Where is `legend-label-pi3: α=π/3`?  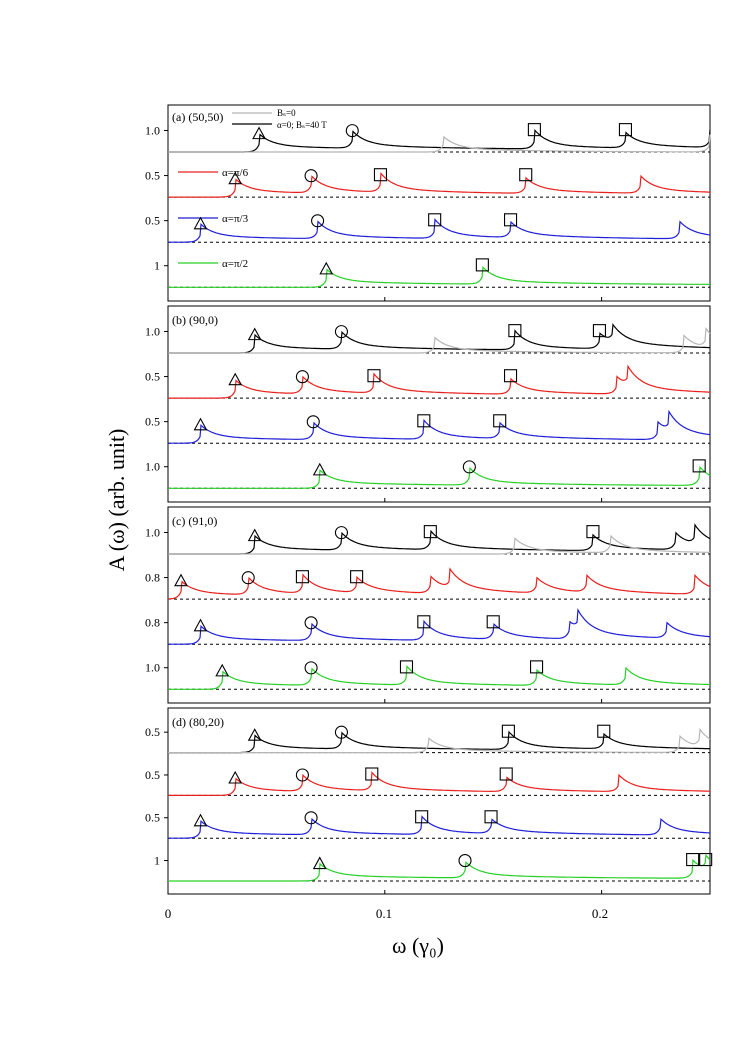
legend-label-pi3: α=π/3 is located at coordinates (235, 219).